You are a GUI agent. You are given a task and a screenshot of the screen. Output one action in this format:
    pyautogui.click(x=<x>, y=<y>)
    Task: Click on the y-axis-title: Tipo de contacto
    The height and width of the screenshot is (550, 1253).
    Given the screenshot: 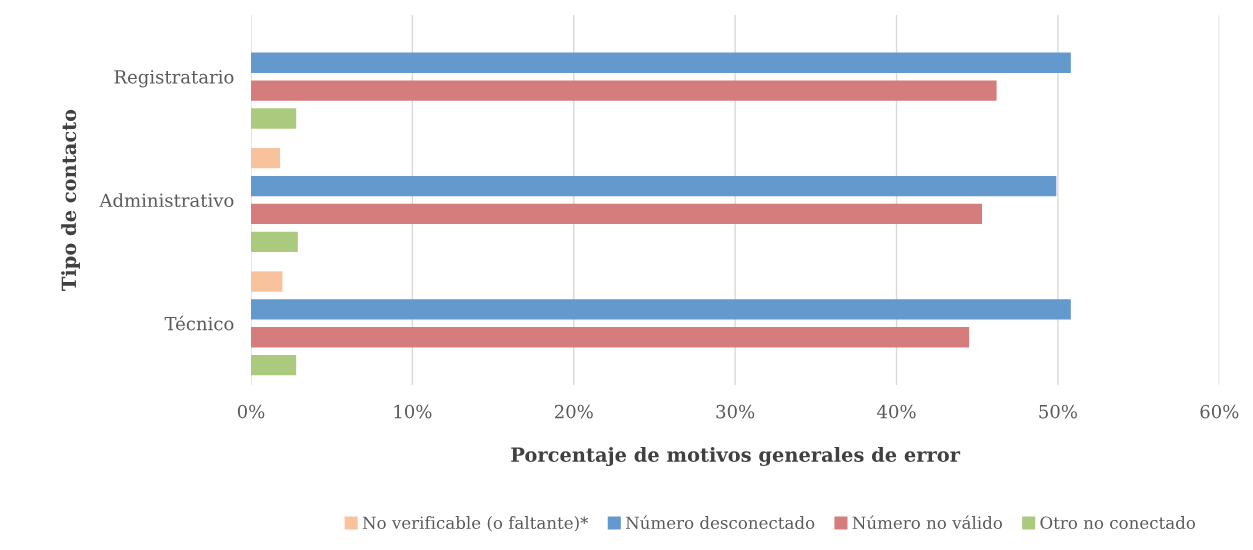 What is the action you would take?
    pyautogui.click(x=70, y=200)
    